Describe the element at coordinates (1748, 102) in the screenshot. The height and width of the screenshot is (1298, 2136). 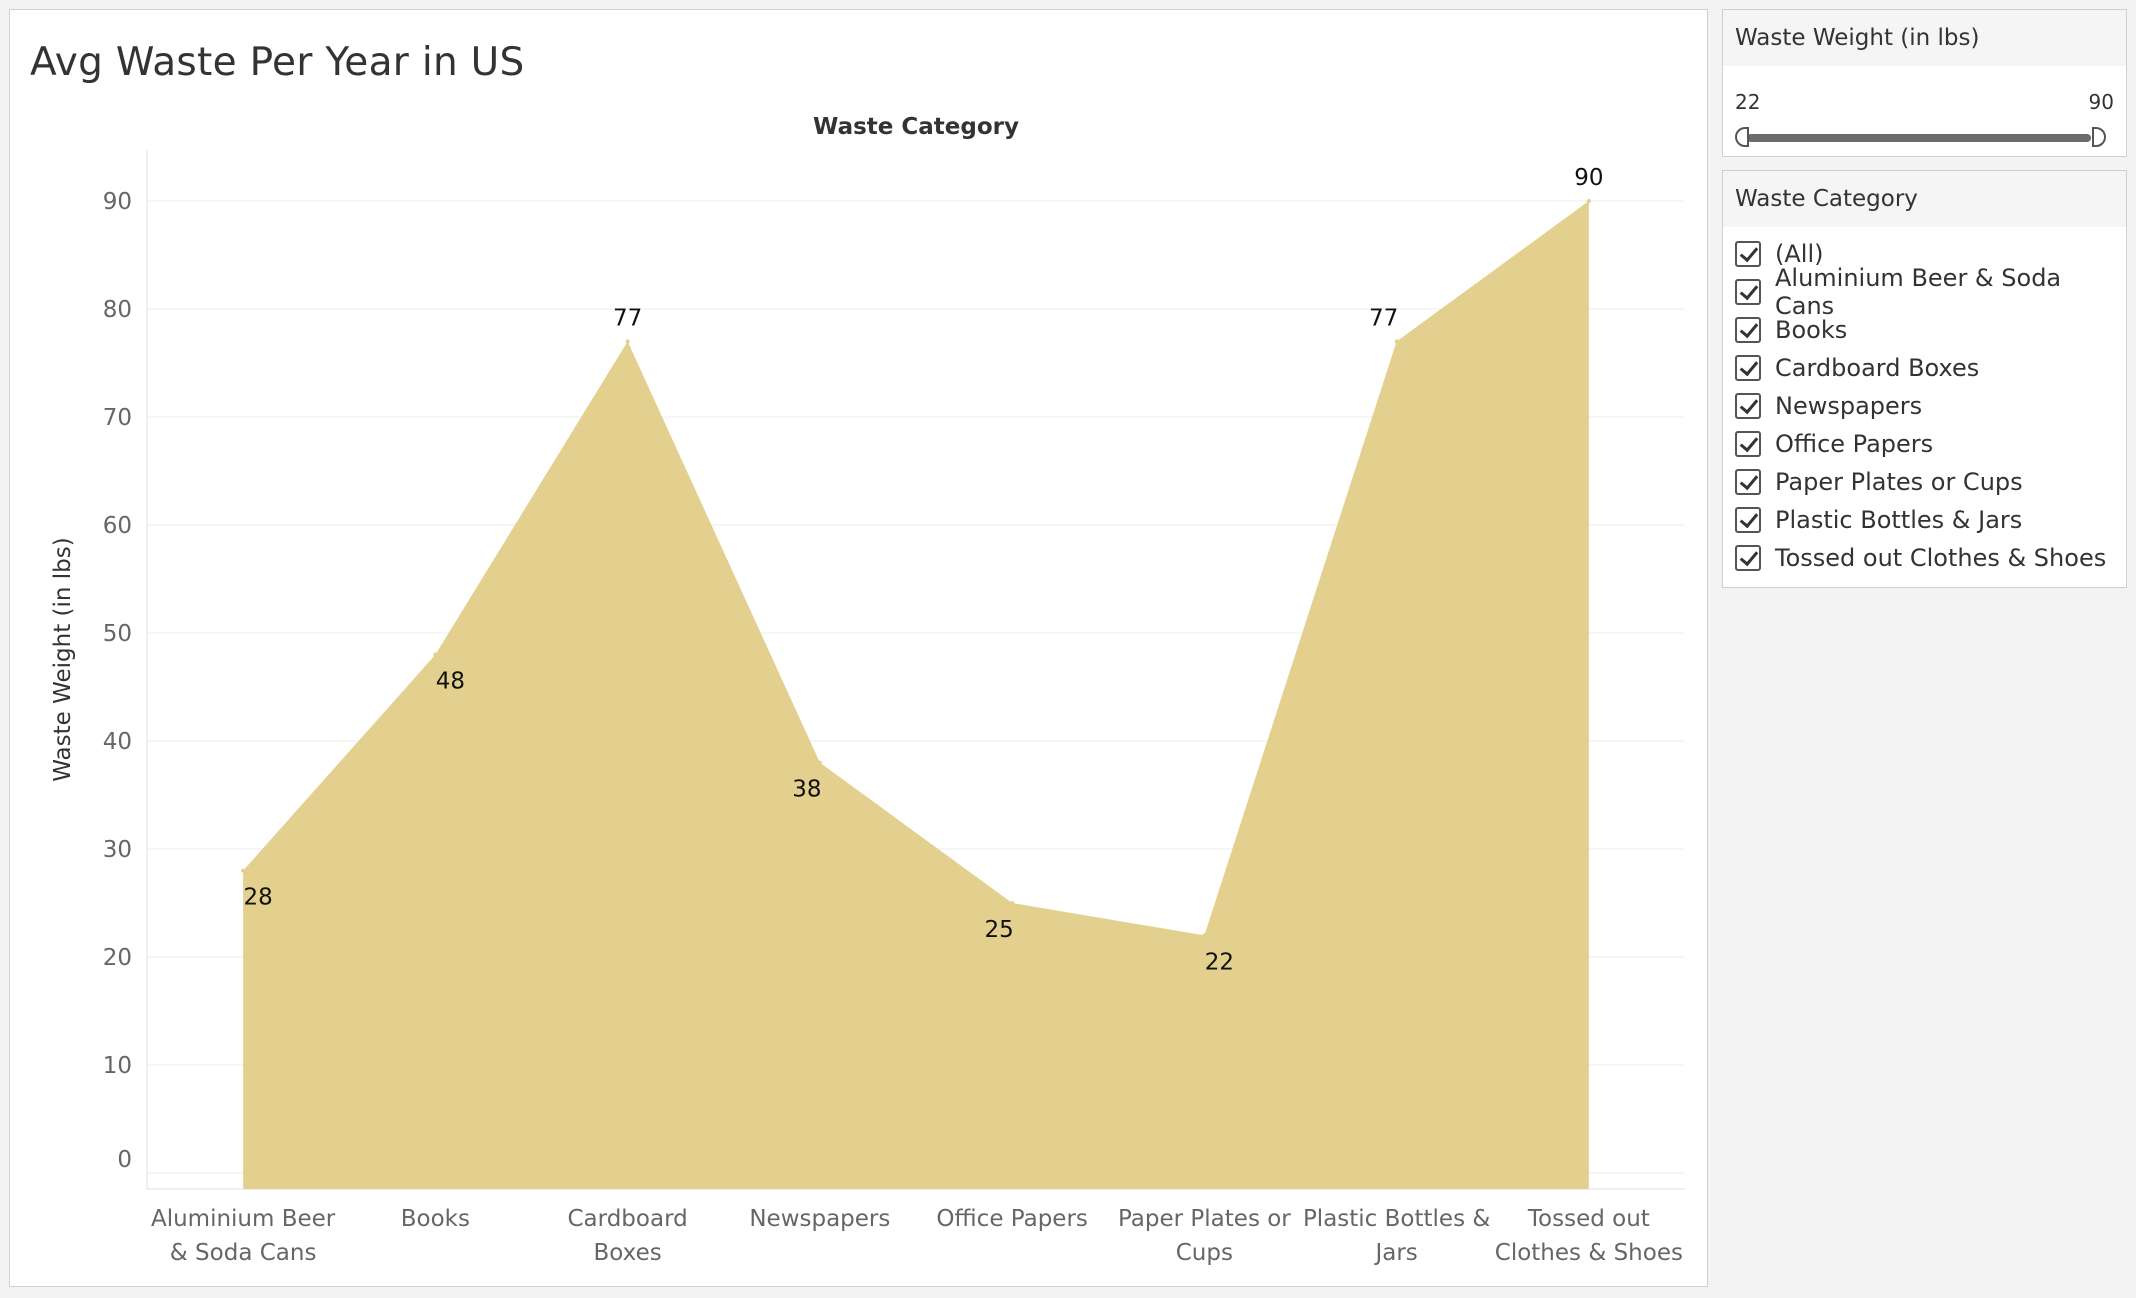
I see `slider-min-label: 22` at that location.